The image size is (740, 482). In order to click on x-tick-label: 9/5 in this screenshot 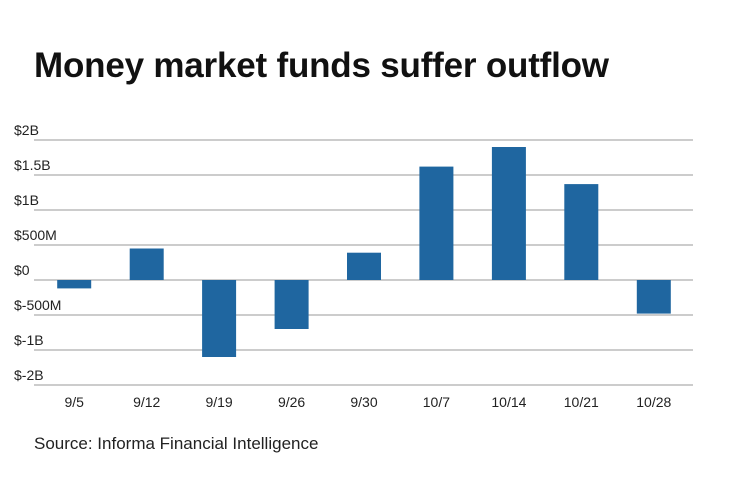, I will do `click(74, 402)`.